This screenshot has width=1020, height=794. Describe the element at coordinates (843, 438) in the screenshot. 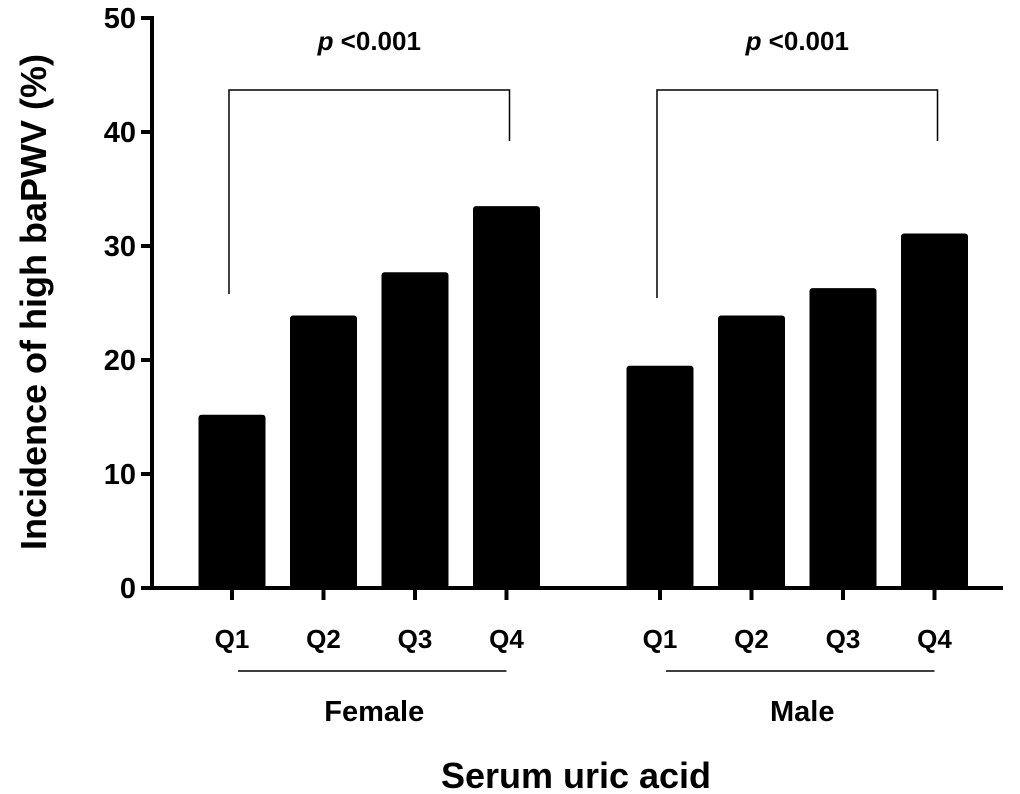

I see `bar-male-q3` at that location.